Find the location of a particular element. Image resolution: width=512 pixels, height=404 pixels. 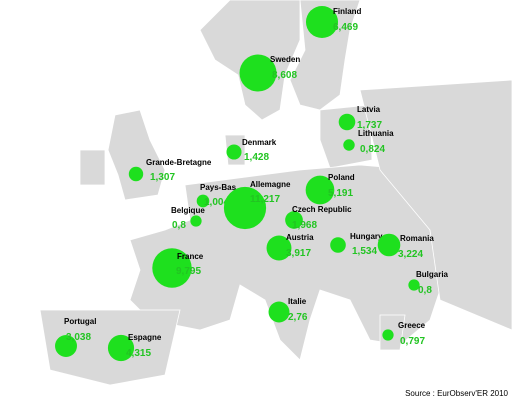

country-name: Portugal is located at coordinates (80, 321).